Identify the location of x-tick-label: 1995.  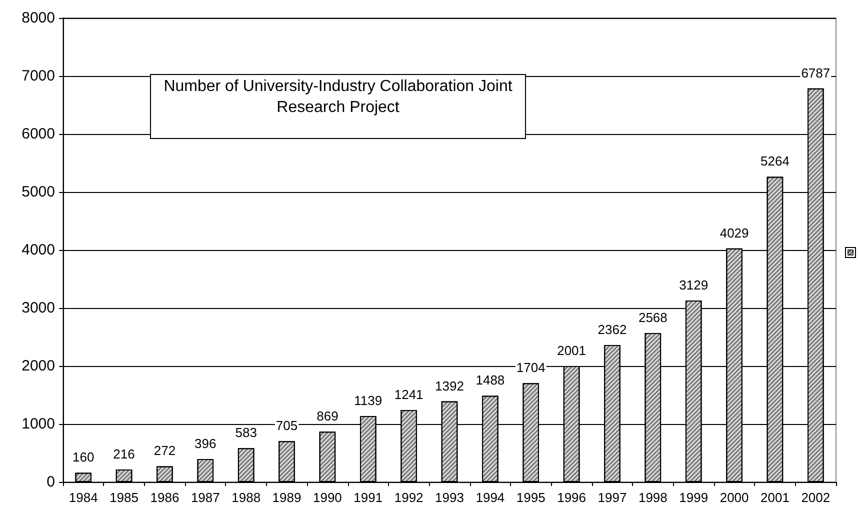
(531, 497).